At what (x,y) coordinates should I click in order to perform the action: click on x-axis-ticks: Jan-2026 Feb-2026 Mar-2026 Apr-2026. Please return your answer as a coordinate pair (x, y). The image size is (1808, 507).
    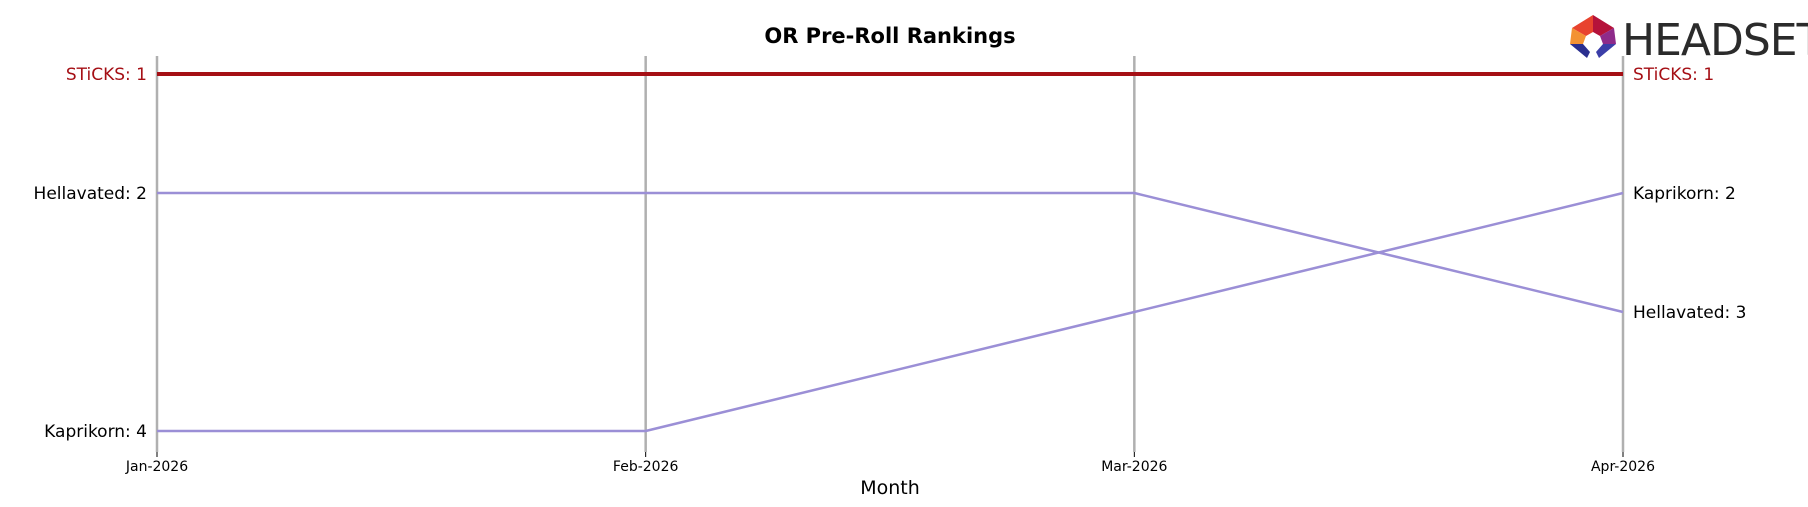
    Looking at the image, I should click on (890, 463).